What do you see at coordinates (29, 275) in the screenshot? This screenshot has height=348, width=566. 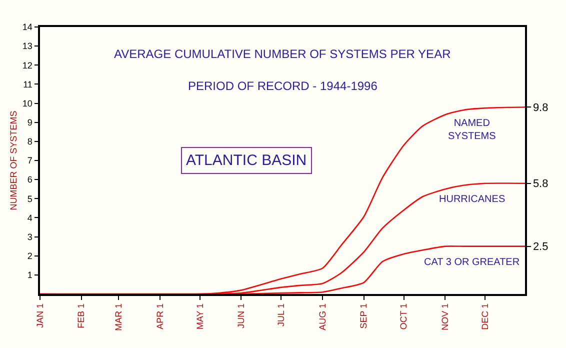 I see `y-tick-label: 1` at bounding box center [29, 275].